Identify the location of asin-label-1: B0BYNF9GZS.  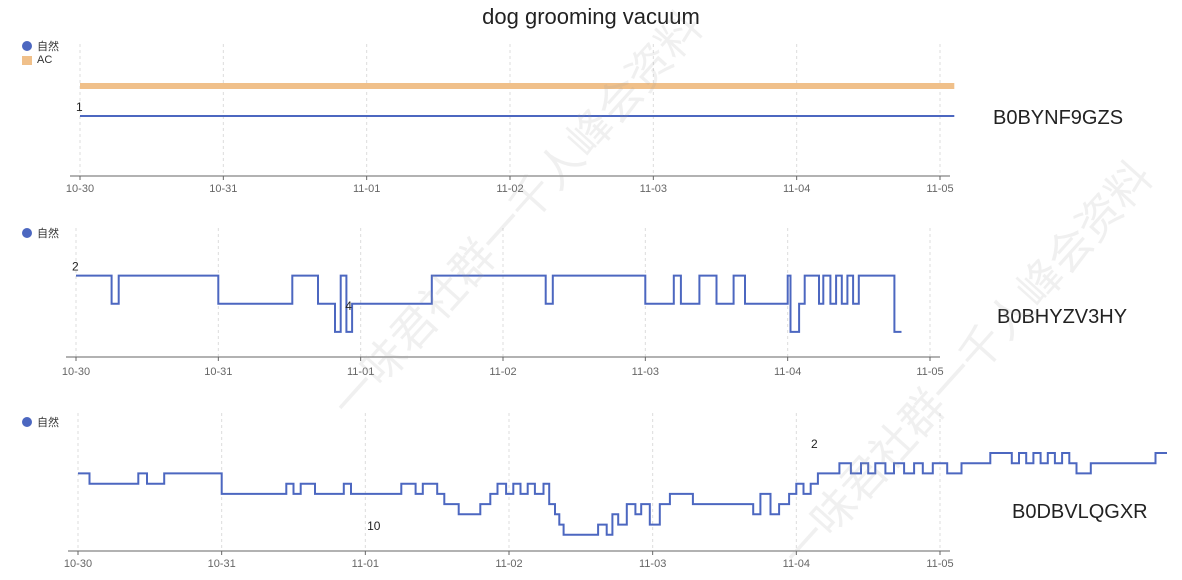
(1058, 118).